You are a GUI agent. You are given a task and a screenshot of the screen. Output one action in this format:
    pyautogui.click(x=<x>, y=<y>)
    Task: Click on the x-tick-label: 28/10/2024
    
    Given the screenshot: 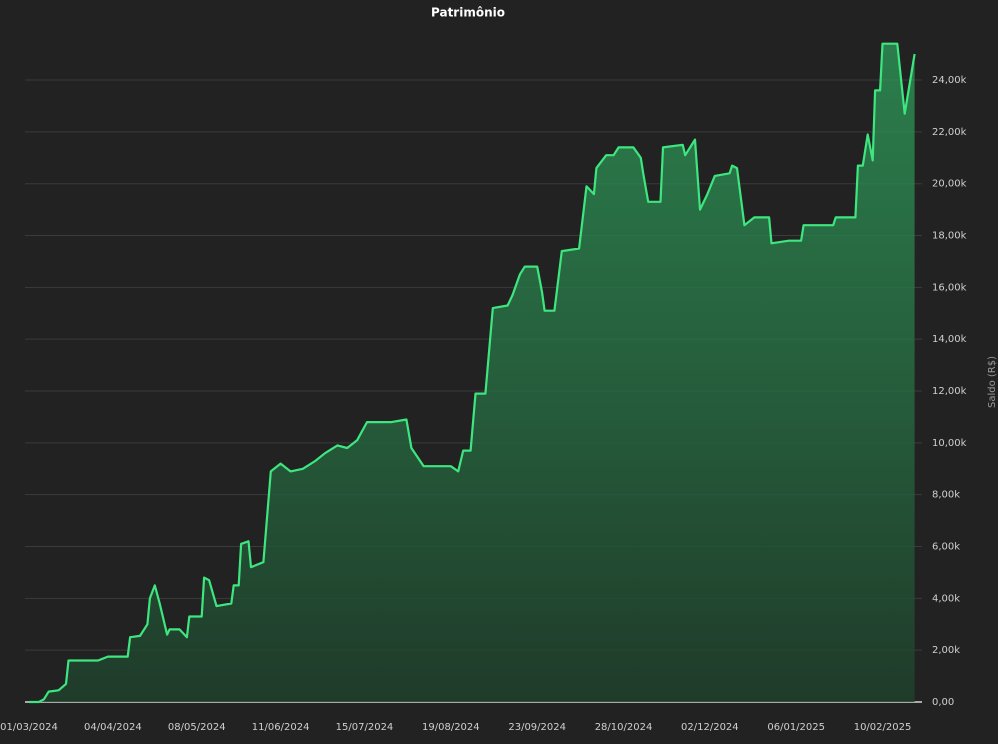 What is the action you would take?
    pyautogui.click(x=624, y=727)
    